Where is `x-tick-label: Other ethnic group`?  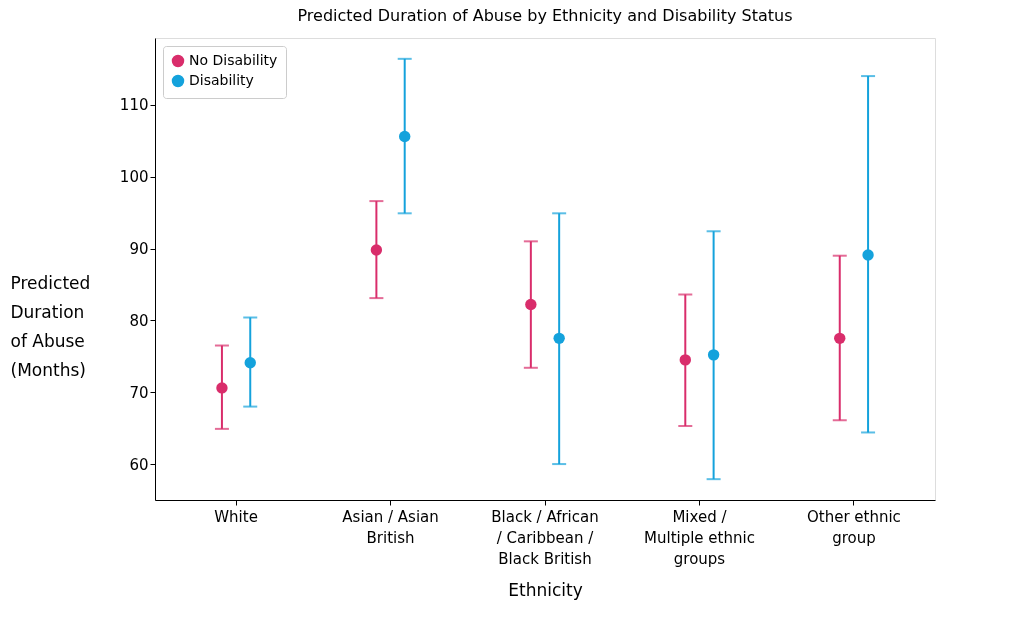
x-tick-label: Other ethnic group is located at coordinates (853, 527).